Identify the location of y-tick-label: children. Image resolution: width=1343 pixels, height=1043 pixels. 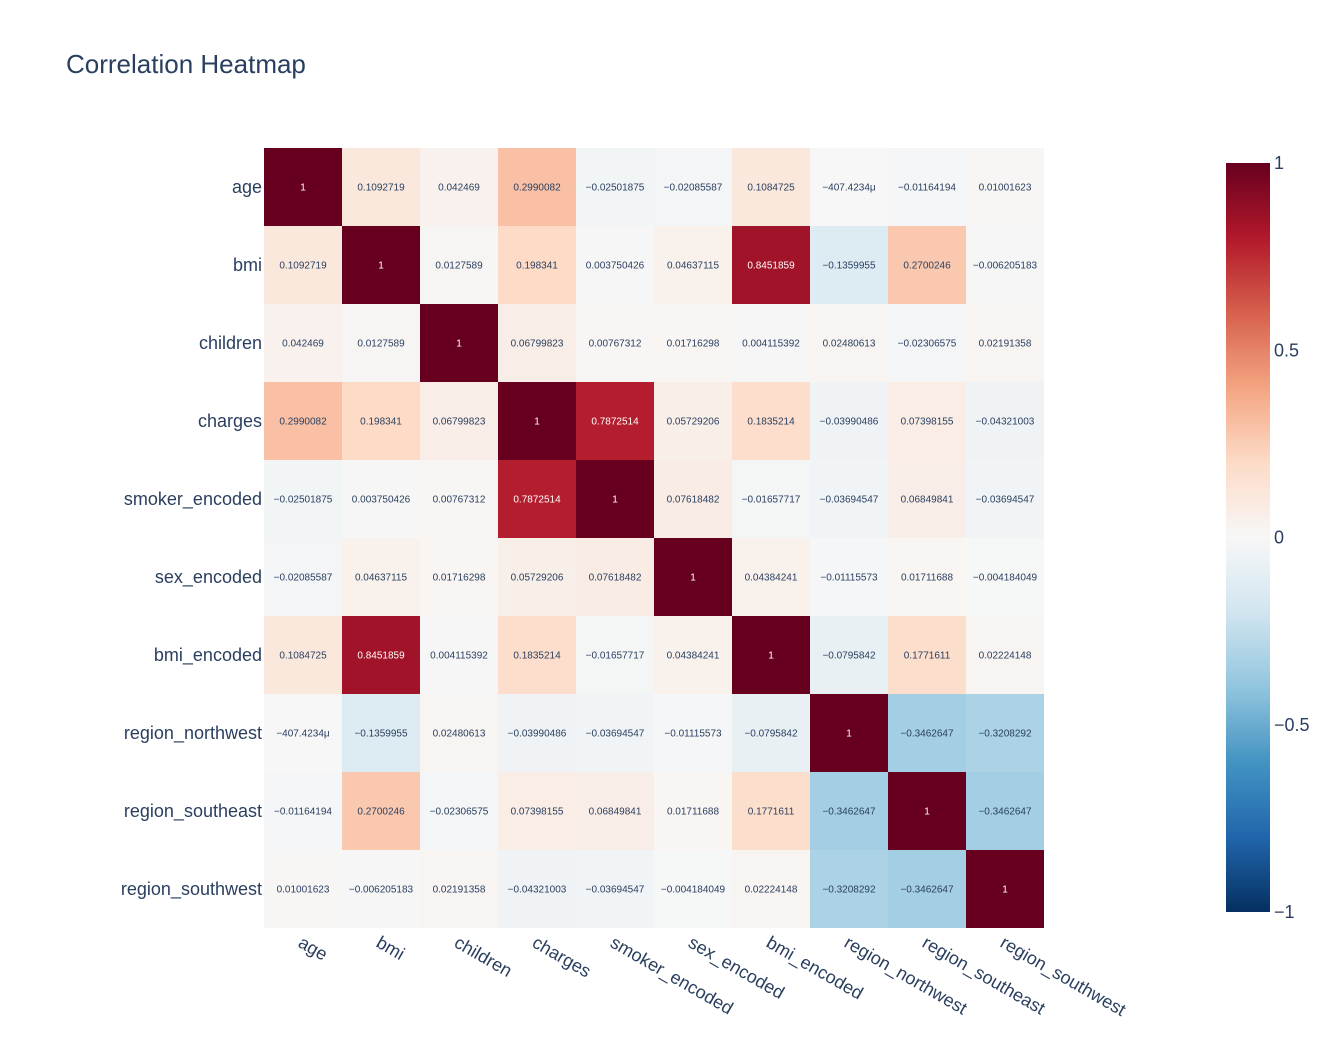
(230, 343).